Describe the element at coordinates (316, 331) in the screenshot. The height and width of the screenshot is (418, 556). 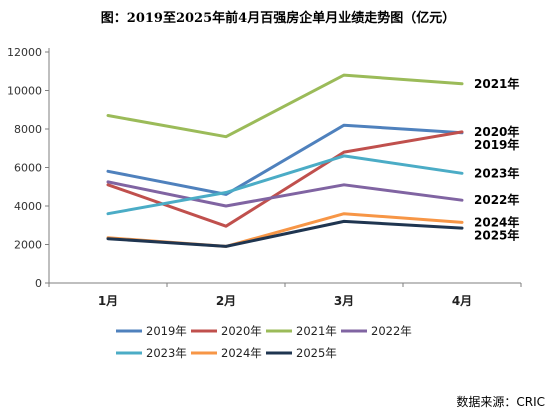
I see `legend-label: 2021年` at that location.